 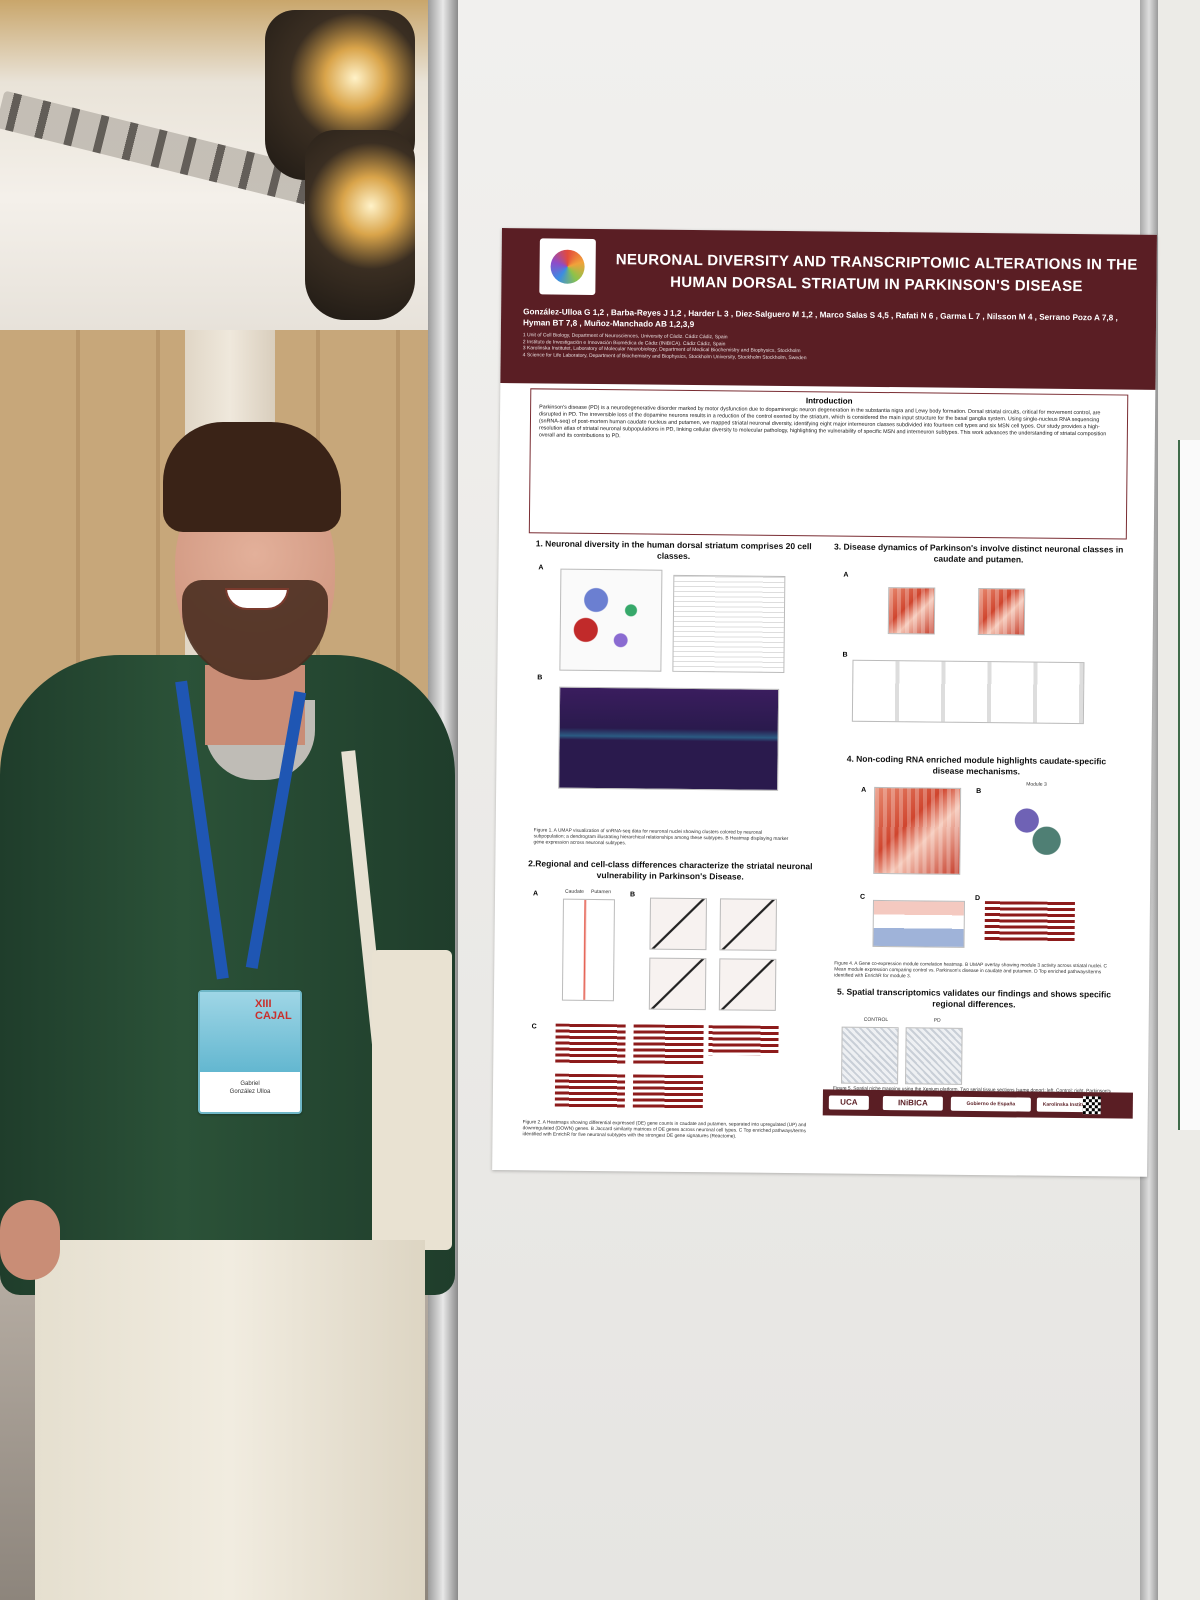 What do you see at coordinates (601, 892) in the screenshot?
I see `fig2-label-putamen: Putamen` at bounding box center [601, 892].